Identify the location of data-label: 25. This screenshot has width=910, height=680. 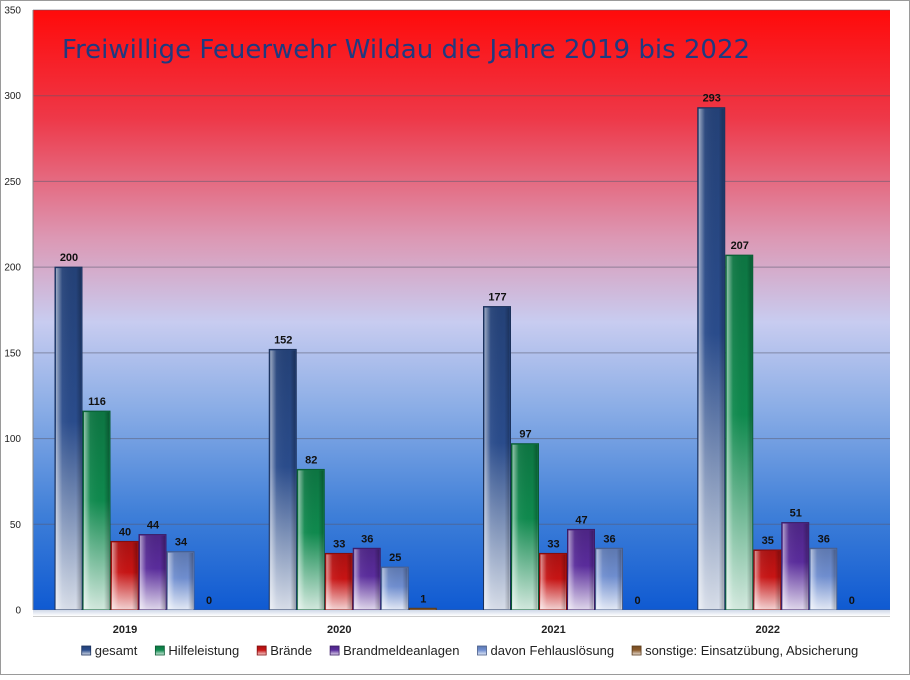
(395, 558).